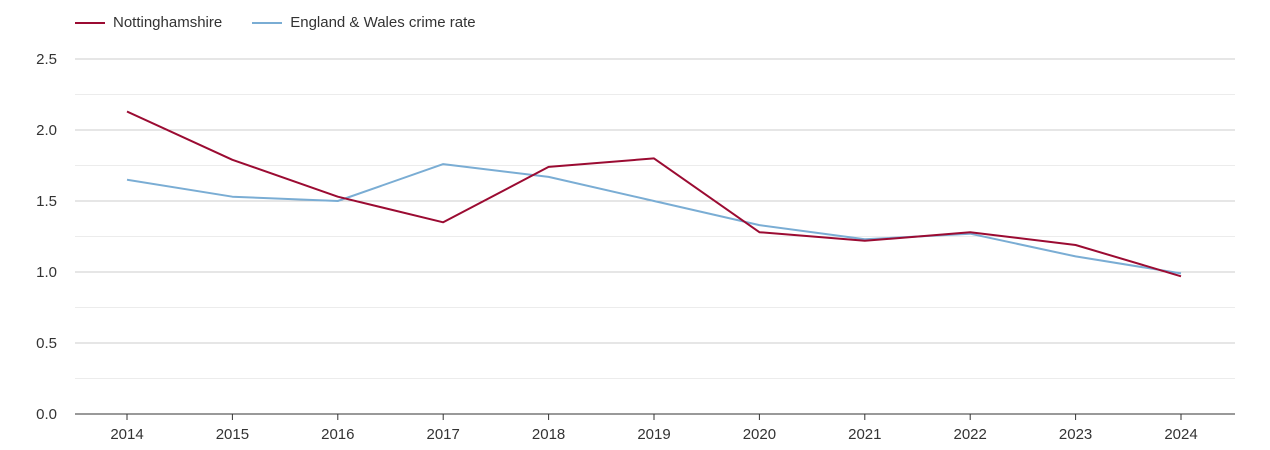 The image size is (1270, 450). I want to click on x-tick-label: 2015, so click(232, 434).